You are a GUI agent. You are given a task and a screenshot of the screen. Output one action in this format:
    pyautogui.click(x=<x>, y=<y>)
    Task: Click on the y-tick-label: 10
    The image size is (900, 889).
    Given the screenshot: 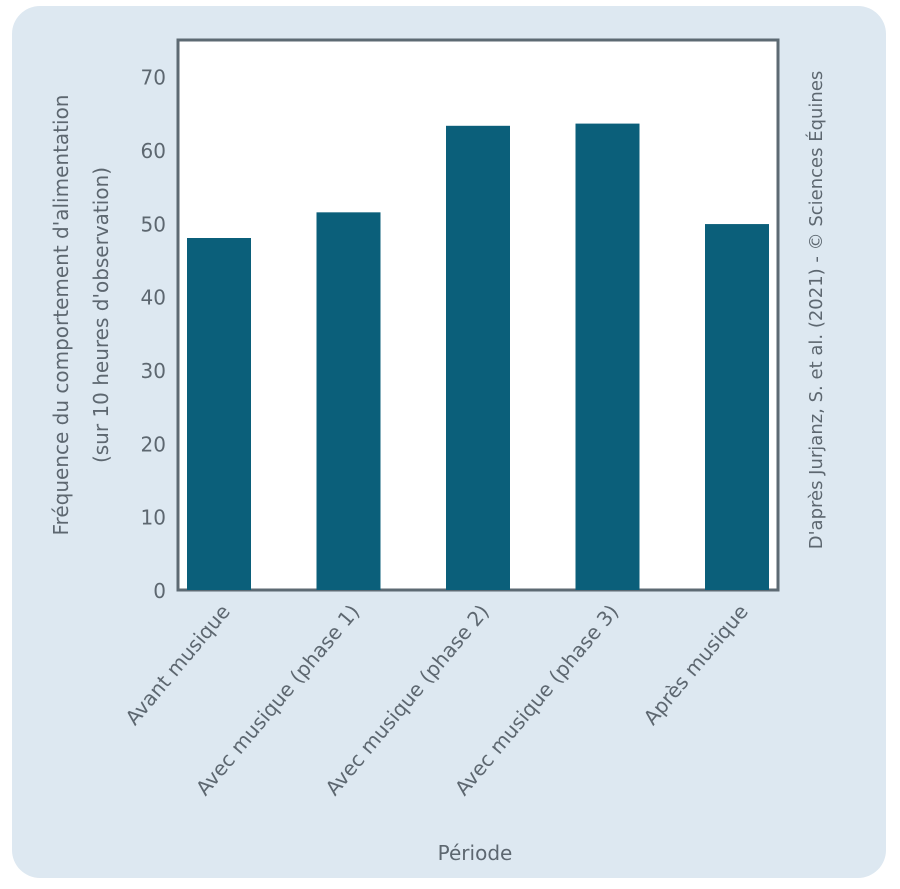 What is the action you would take?
    pyautogui.click(x=153, y=518)
    